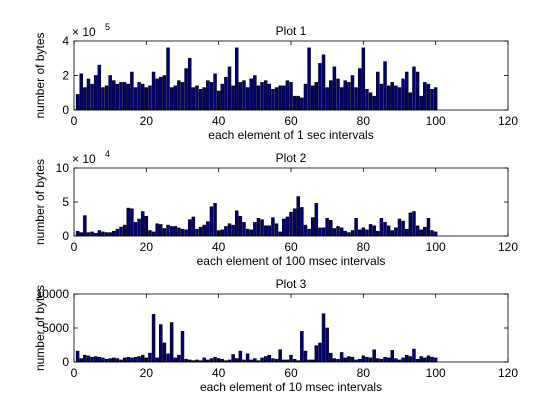 Image resolution: width=560 pixels, height=420 pixels. What do you see at coordinates (107, 27) in the screenshot?
I see `y-exponent-power: 5` at bounding box center [107, 27].